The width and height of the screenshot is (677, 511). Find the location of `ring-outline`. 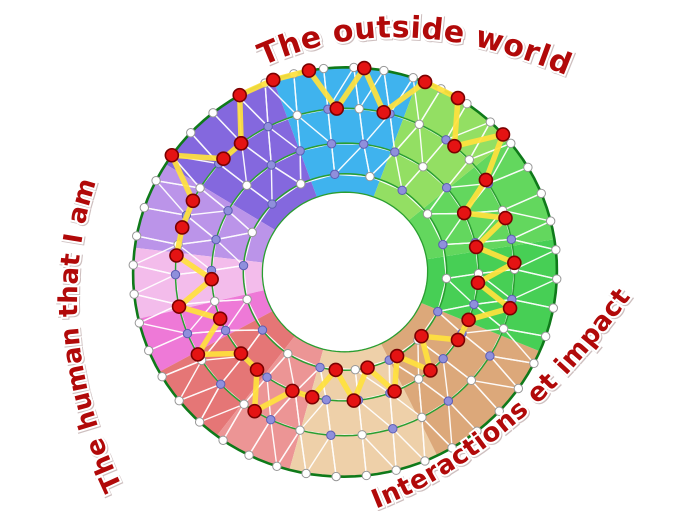

ring-outline is located at coordinates (345, 272).